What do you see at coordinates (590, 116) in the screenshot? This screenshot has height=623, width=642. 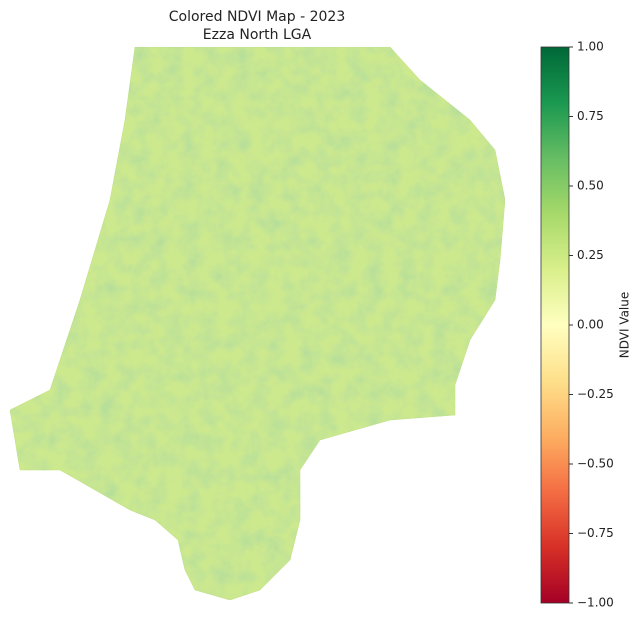 I see `colorbar-tick-label: 0.75` at bounding box center [590, 116].